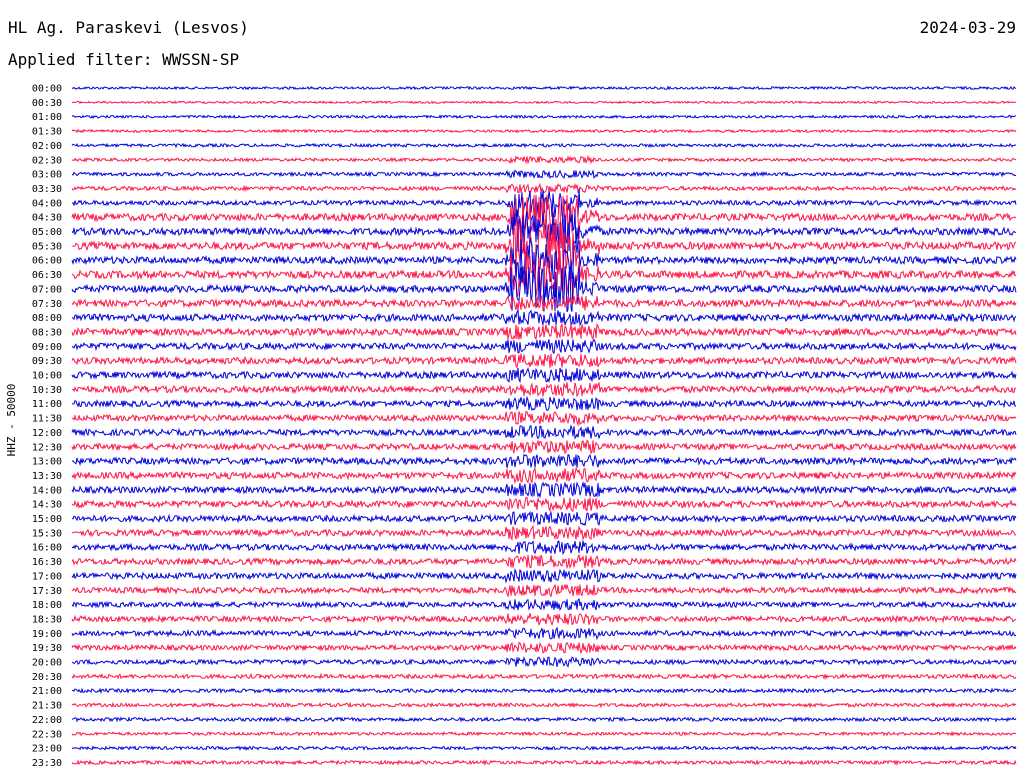 This screenshot has height=780, width=1024. I want to click on time-label: 14:30, so click(47, 505).